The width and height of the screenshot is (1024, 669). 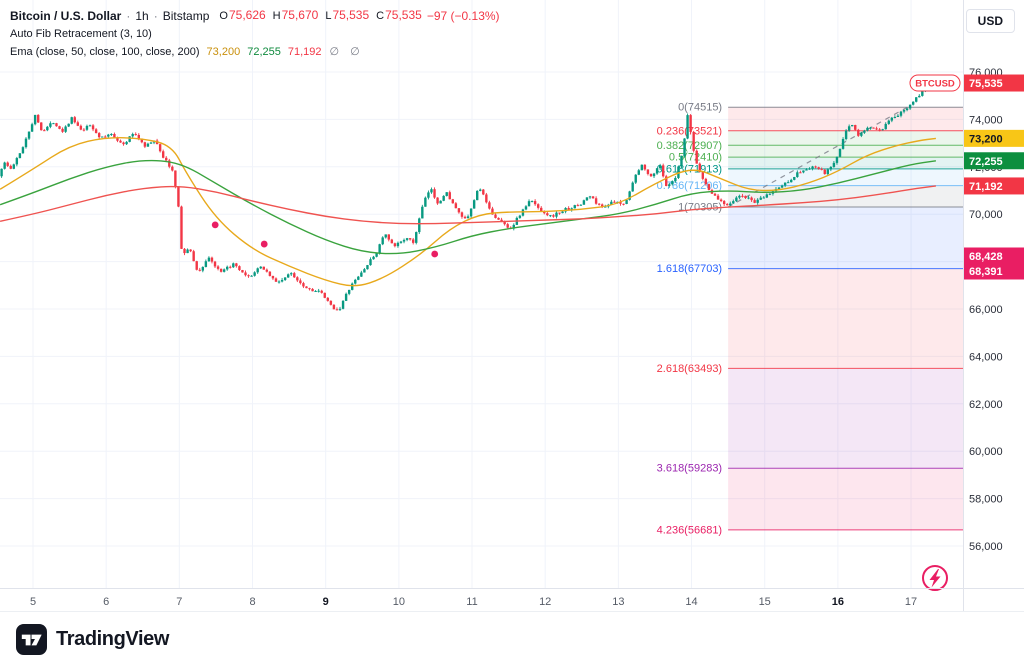 I want to click on ema-empty-slots: ∅ ∅, so click(x=346, y=52).